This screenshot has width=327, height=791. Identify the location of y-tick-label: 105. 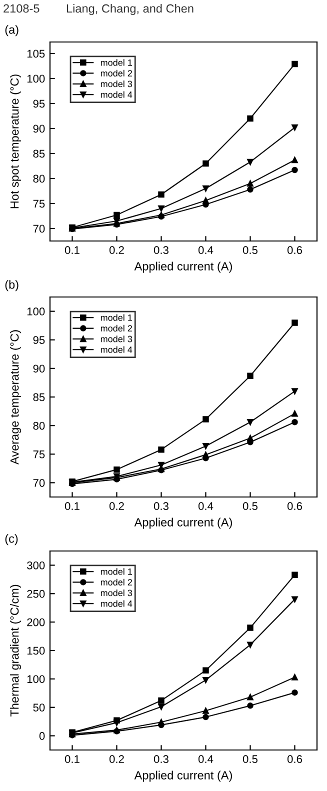
(36, 54).